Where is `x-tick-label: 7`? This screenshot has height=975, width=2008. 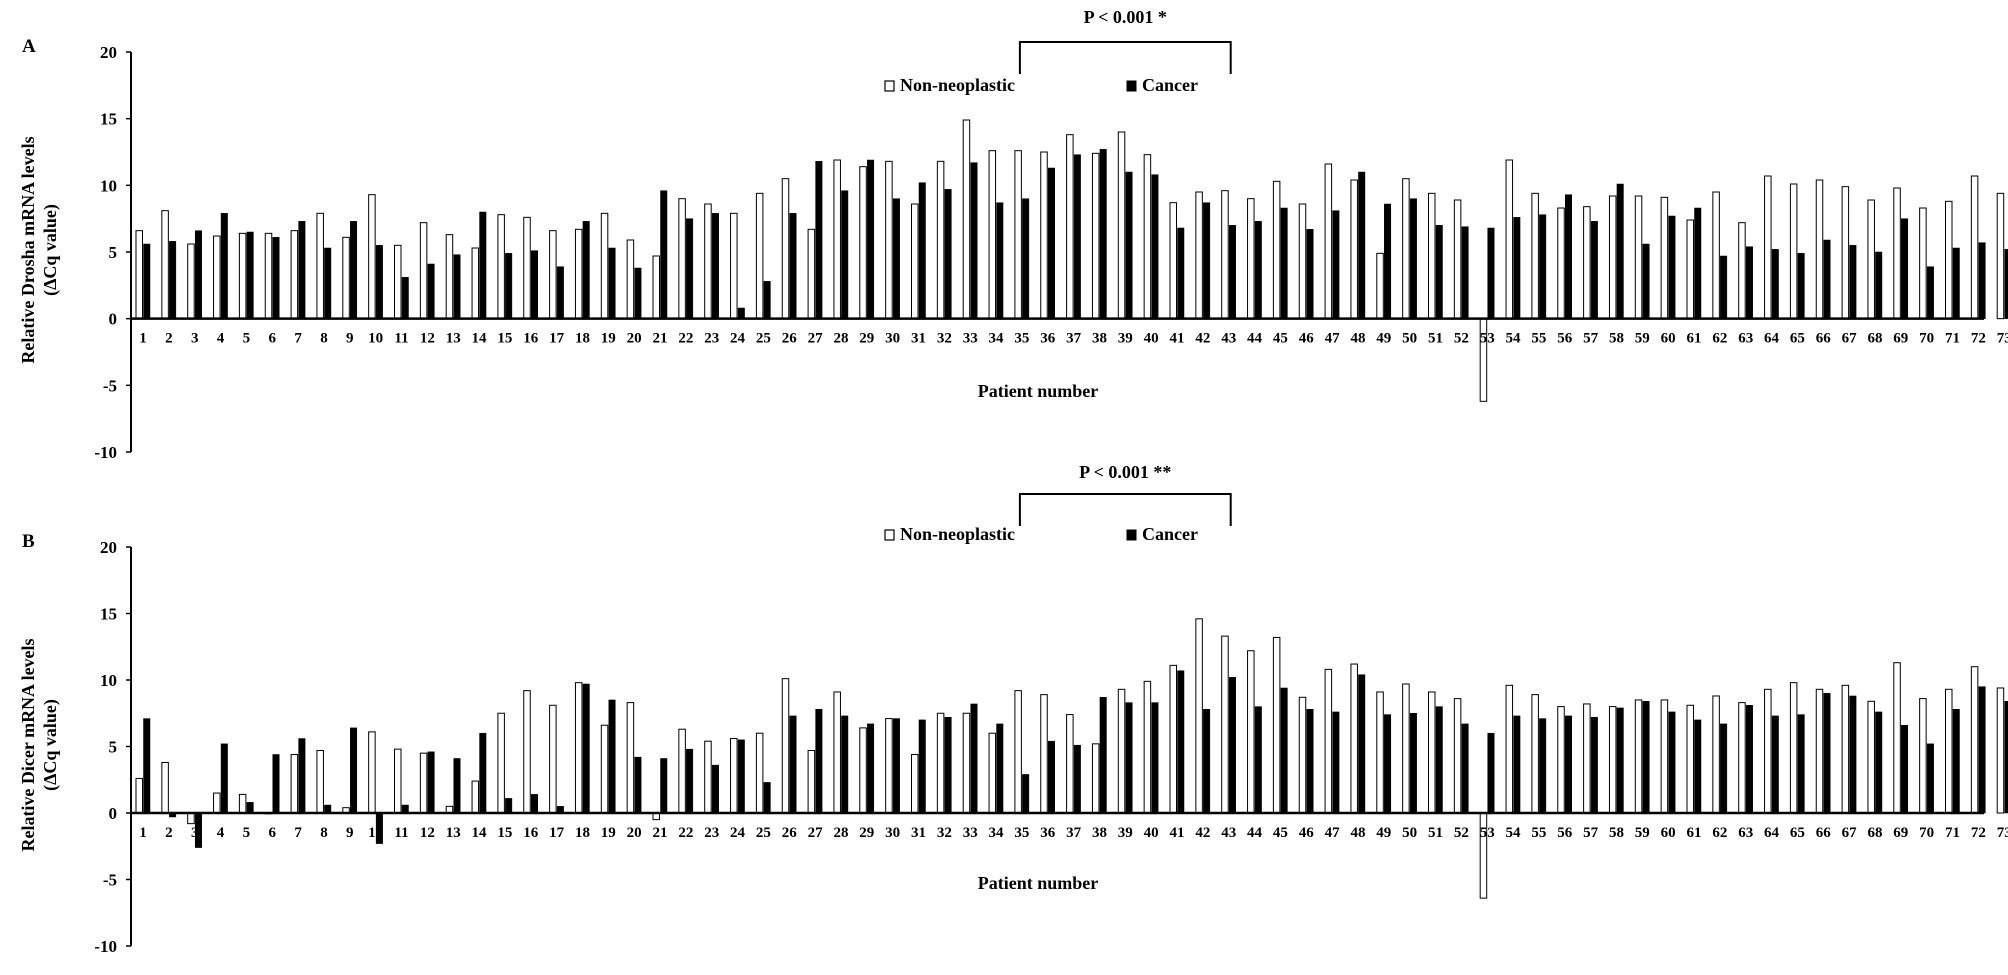 x-tick-label: 7 is located at coordinates (298, 833).